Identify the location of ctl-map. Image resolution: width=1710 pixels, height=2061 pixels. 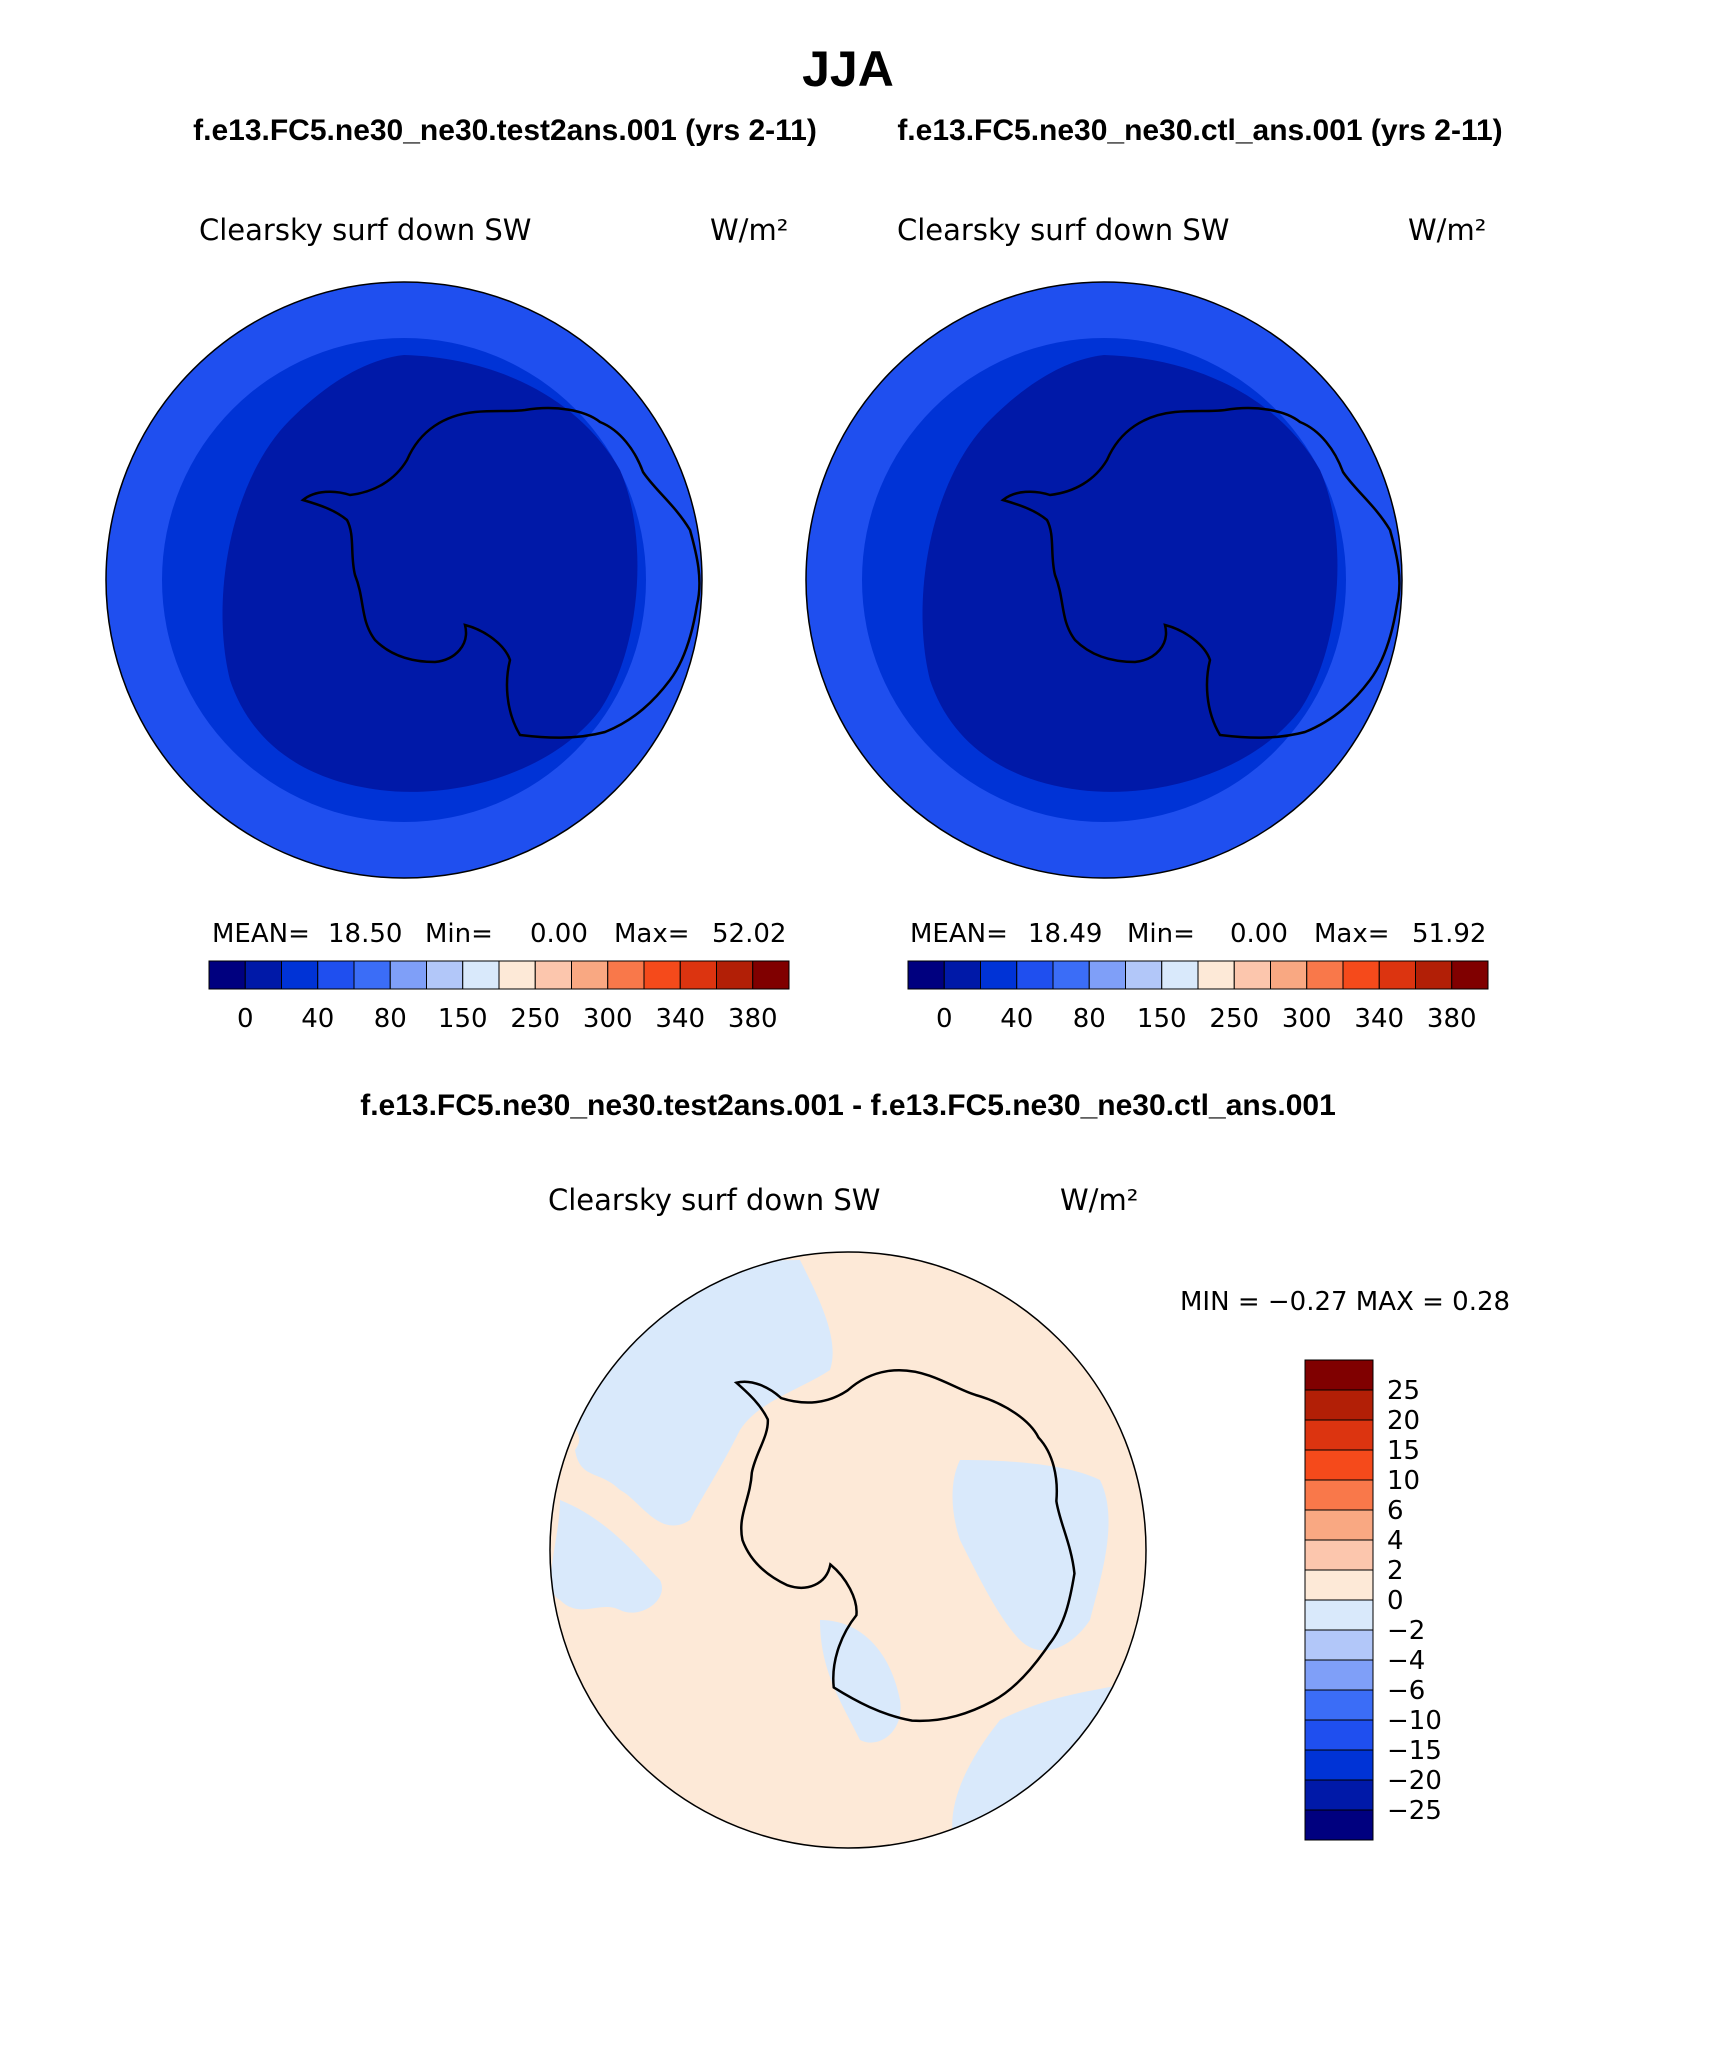
(1104, 580).